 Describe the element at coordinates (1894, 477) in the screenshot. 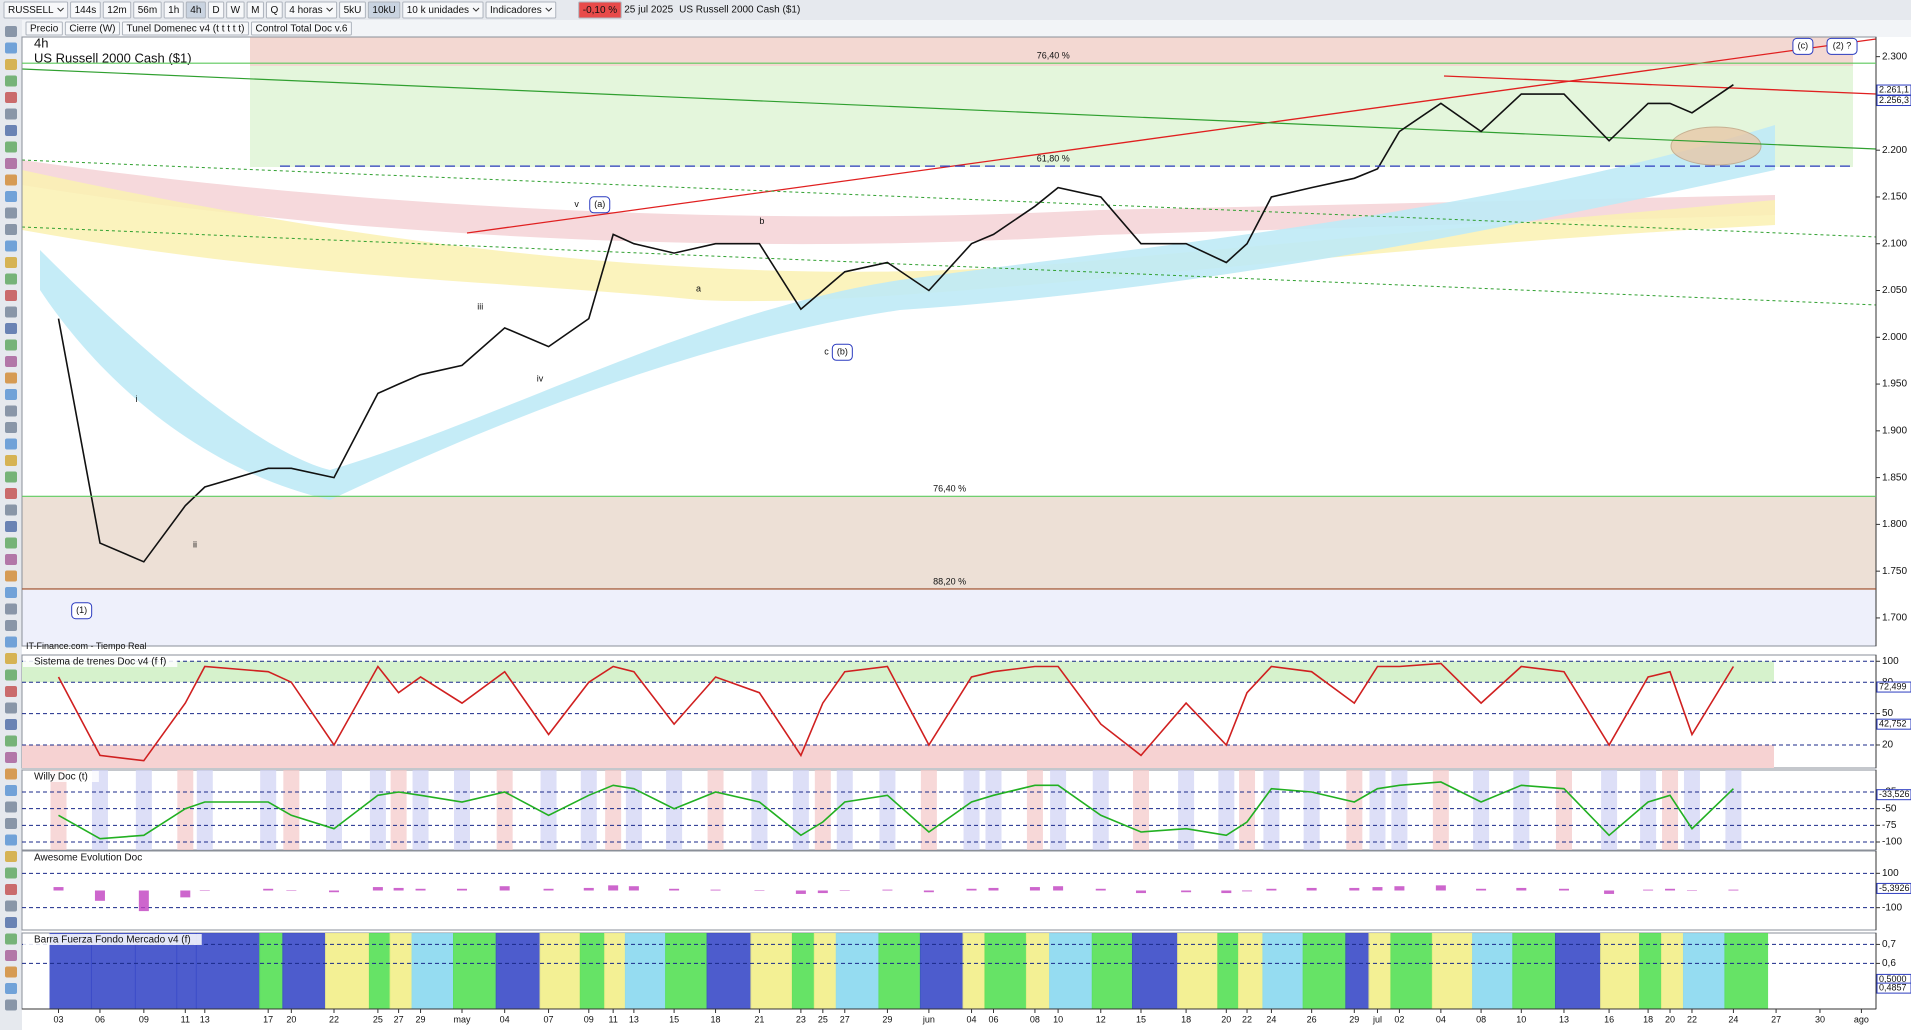

I see `y-tick-label: 1.850` at that location.